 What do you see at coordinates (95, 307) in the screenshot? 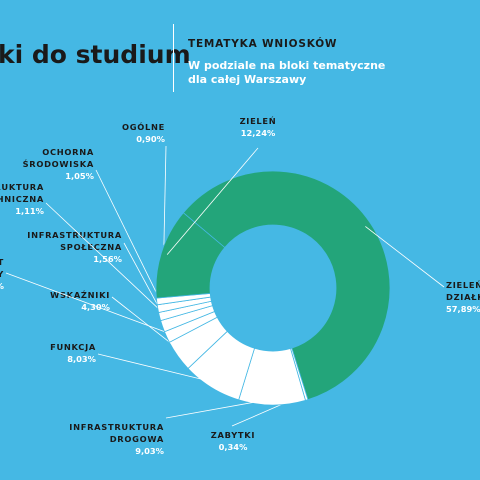
I see `slice-value-4: 4,30%` at bounding box center [95, 307].